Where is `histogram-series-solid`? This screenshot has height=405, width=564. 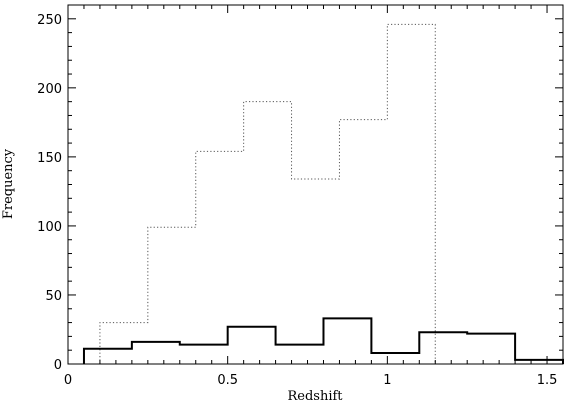 histogram-series-solid is located at coordinates (323, 340).